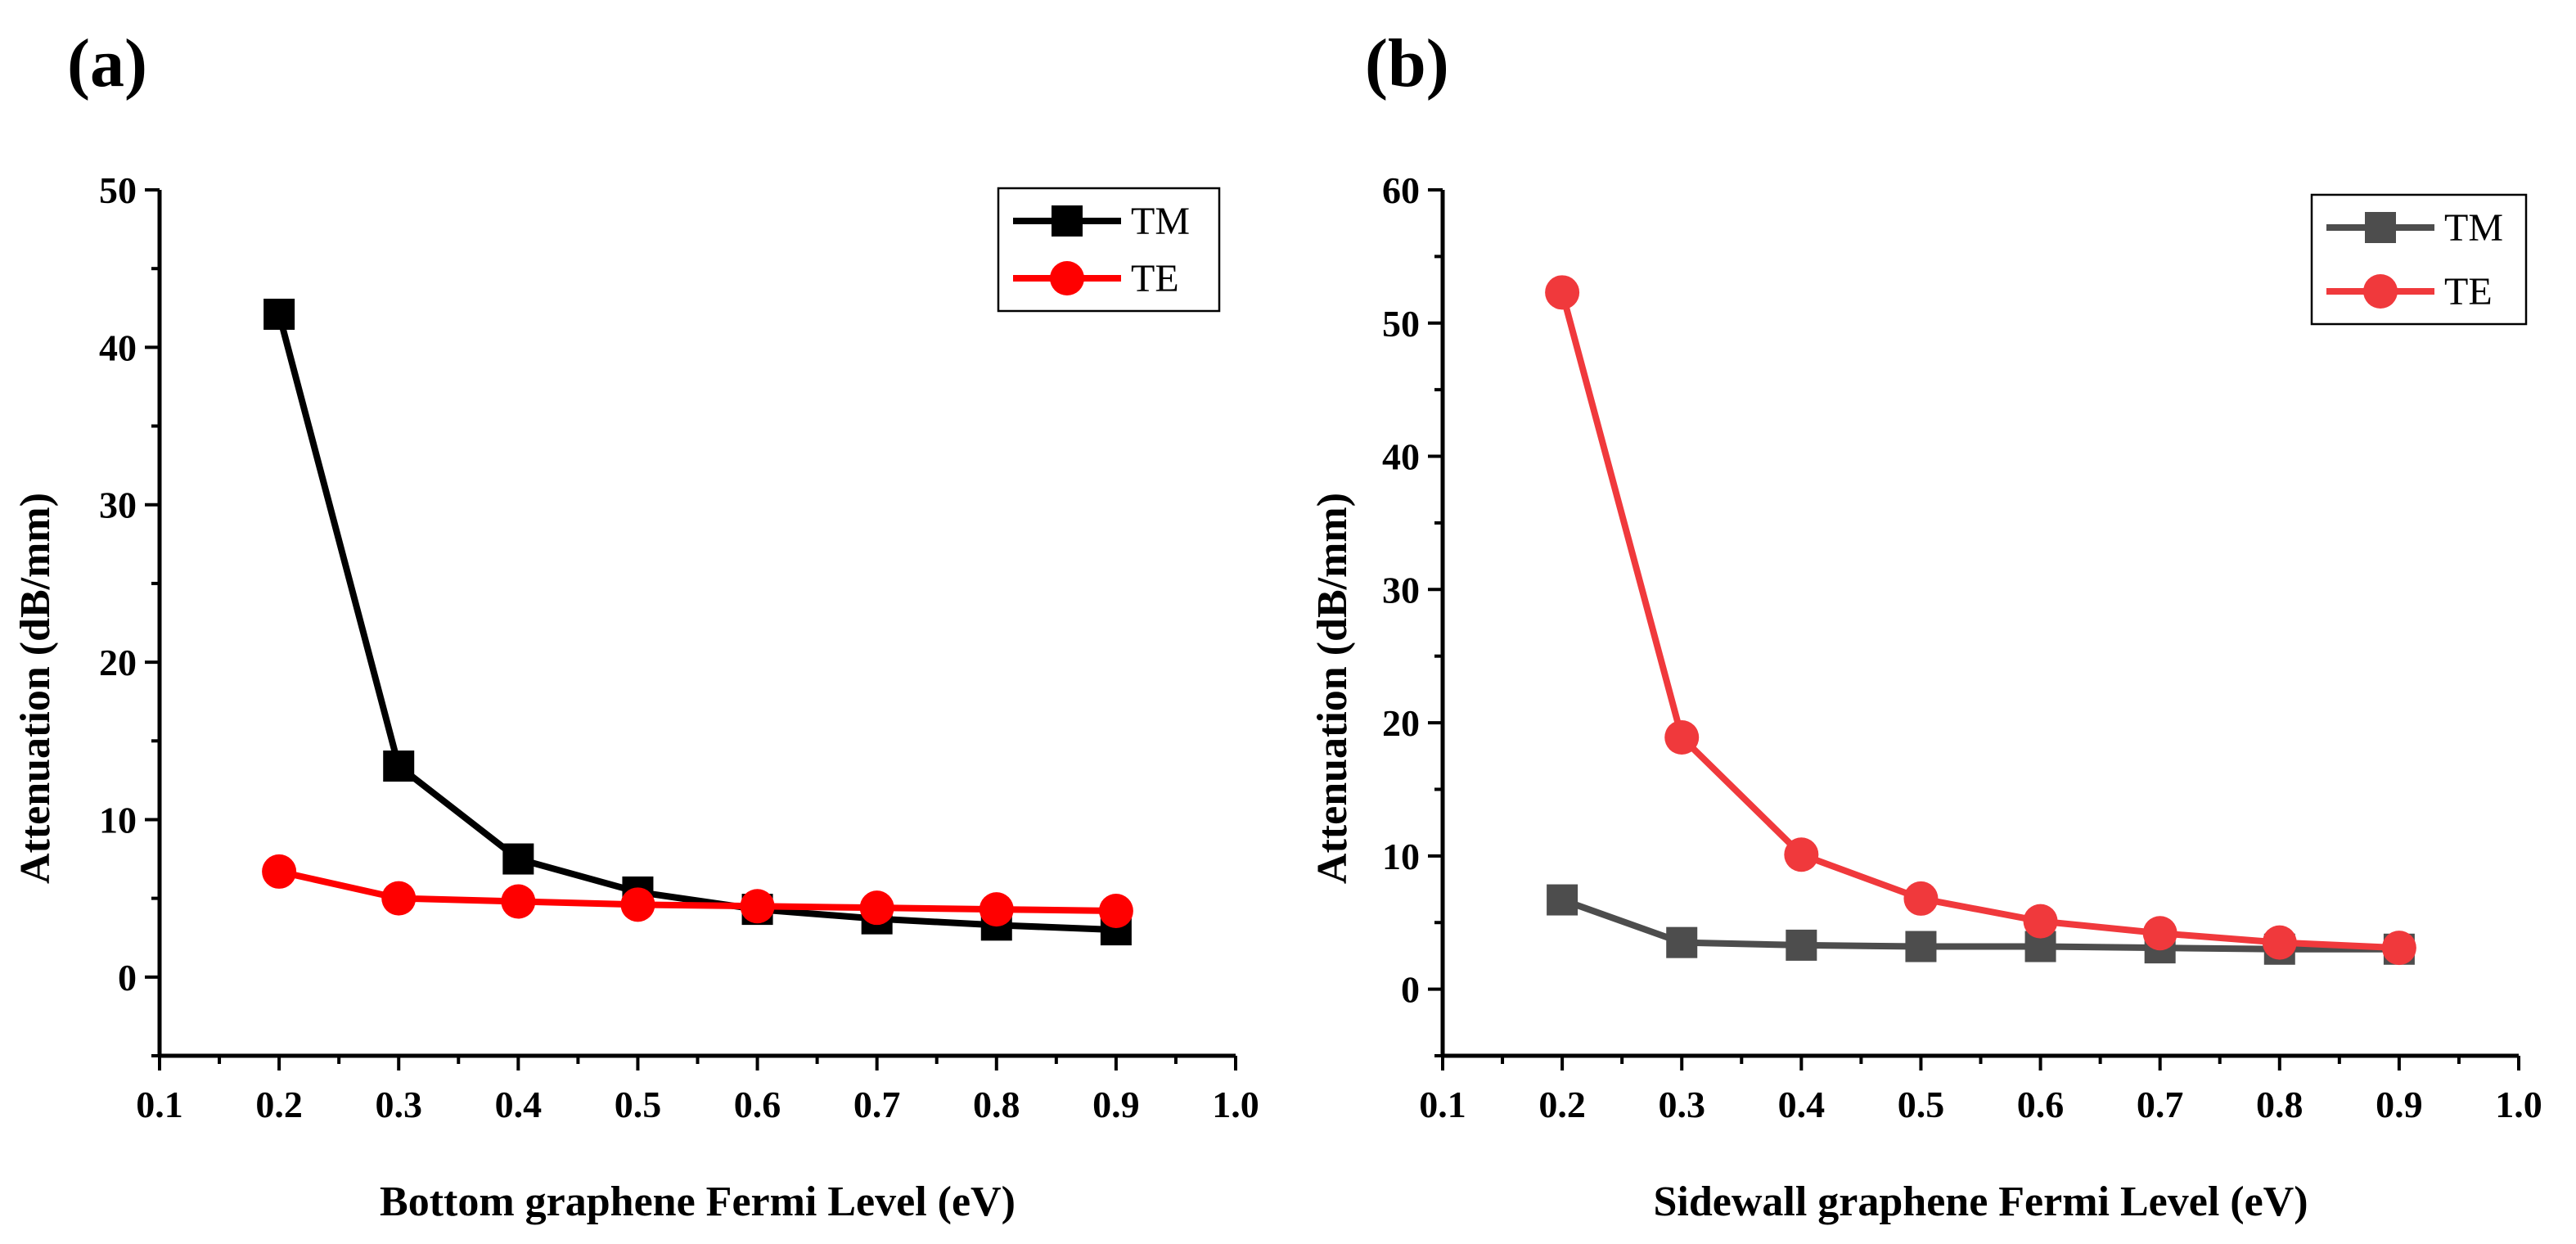 Image resolution: width=2576 pixels, height=1244 pixels. Describe the element at coordinates (1980, 1202) in the screenshot. I see `x-axis-title: Sidewall graphene Fermi Level (eV)` at that location.